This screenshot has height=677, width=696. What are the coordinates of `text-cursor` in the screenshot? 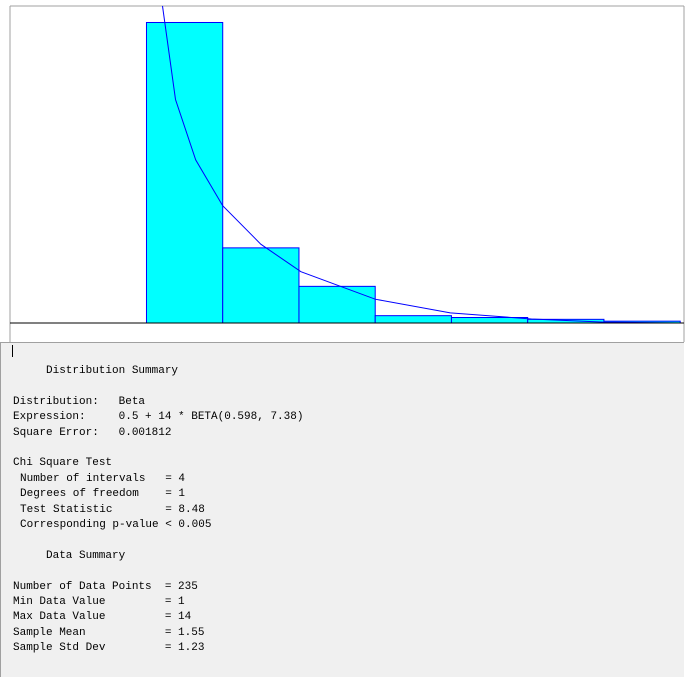 It's located at (12, 351).